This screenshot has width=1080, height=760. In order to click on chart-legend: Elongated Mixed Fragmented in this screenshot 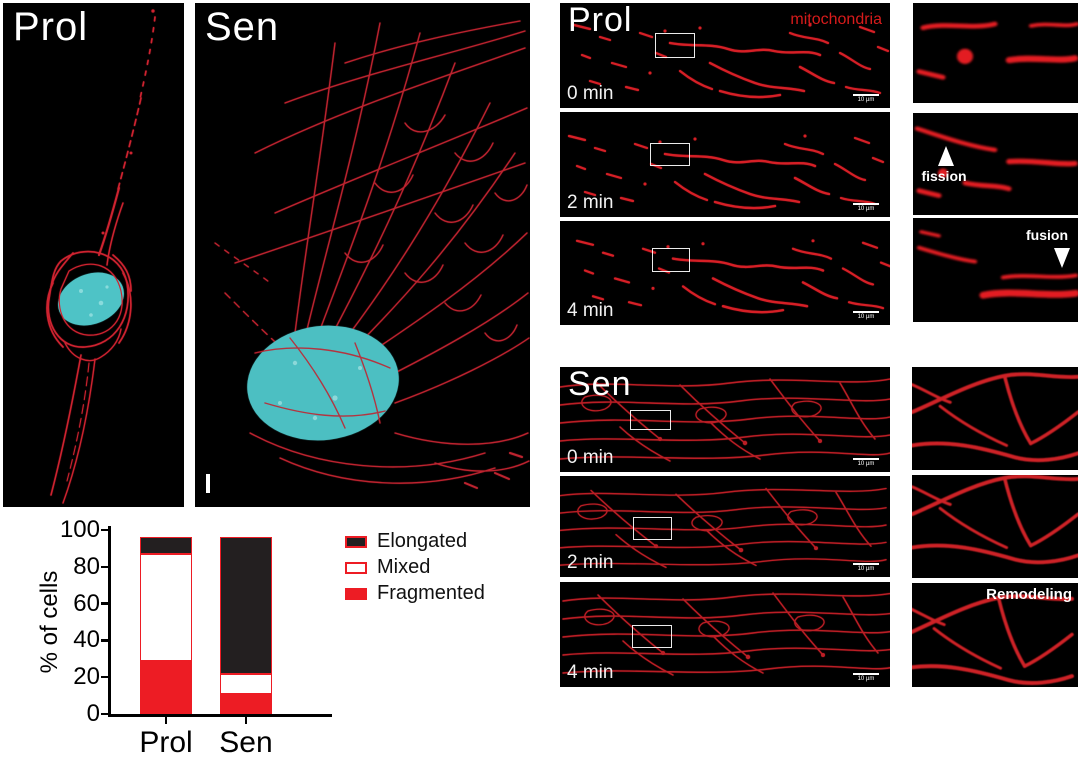, I will do `click(415, 569)`.